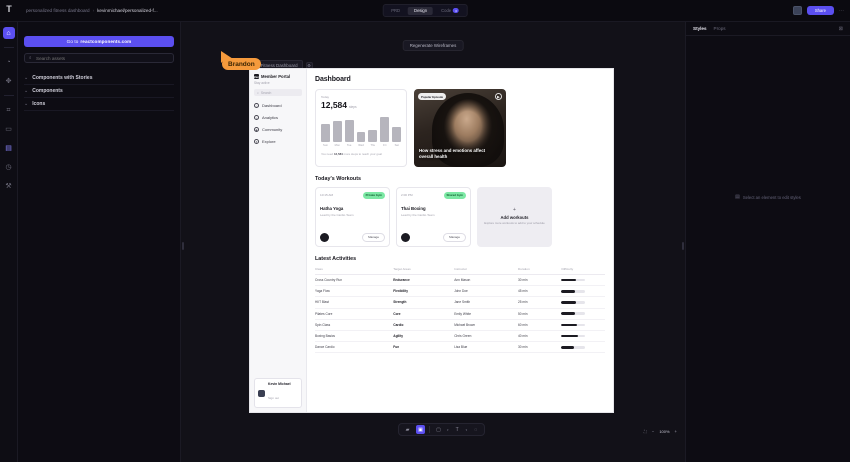 The height and width of the screenshot is (462, 850). Describe the element at coordinates (700, 28) in the screenshot. I see `tab-styles: Styles` at that location.